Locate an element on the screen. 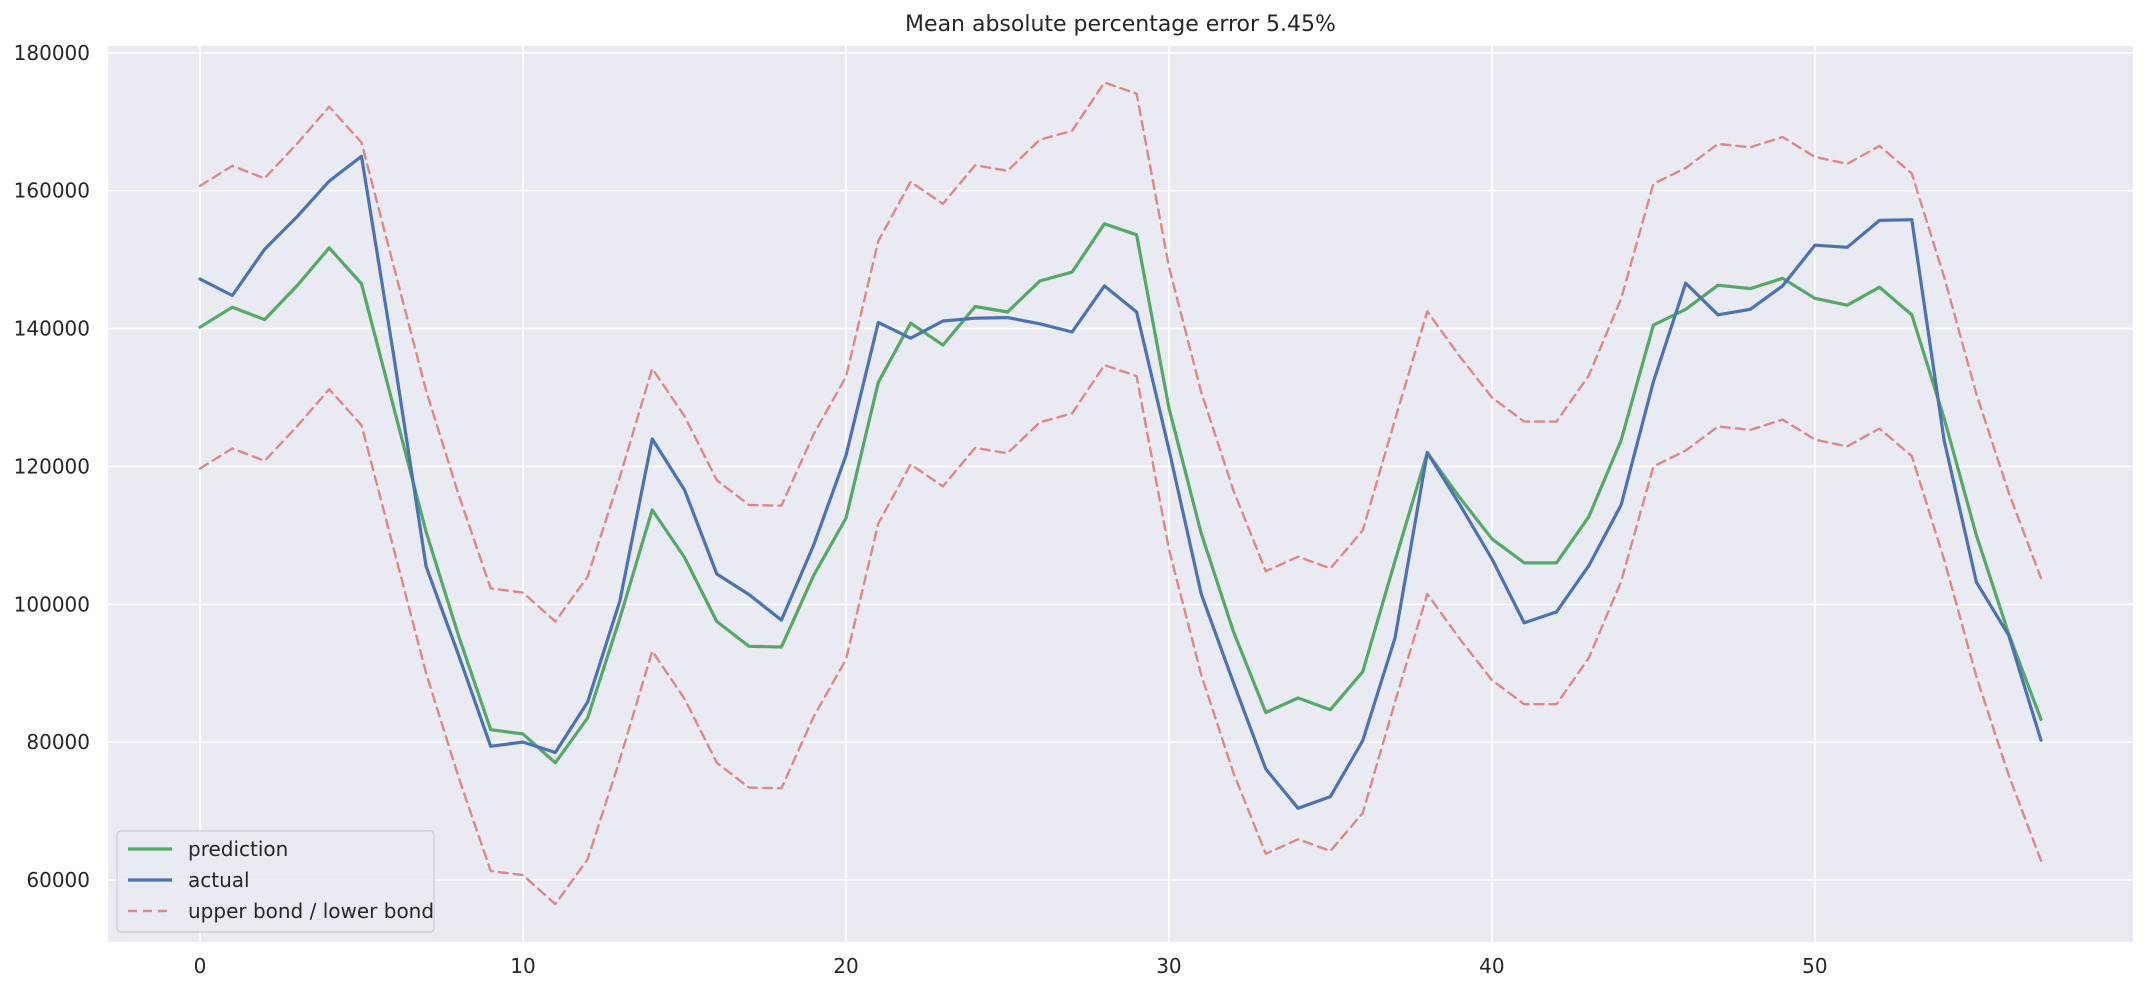 This screenshot has width=2144, height=995. y-tick-label-80000: 80000 is located at coordinates (58, 742).